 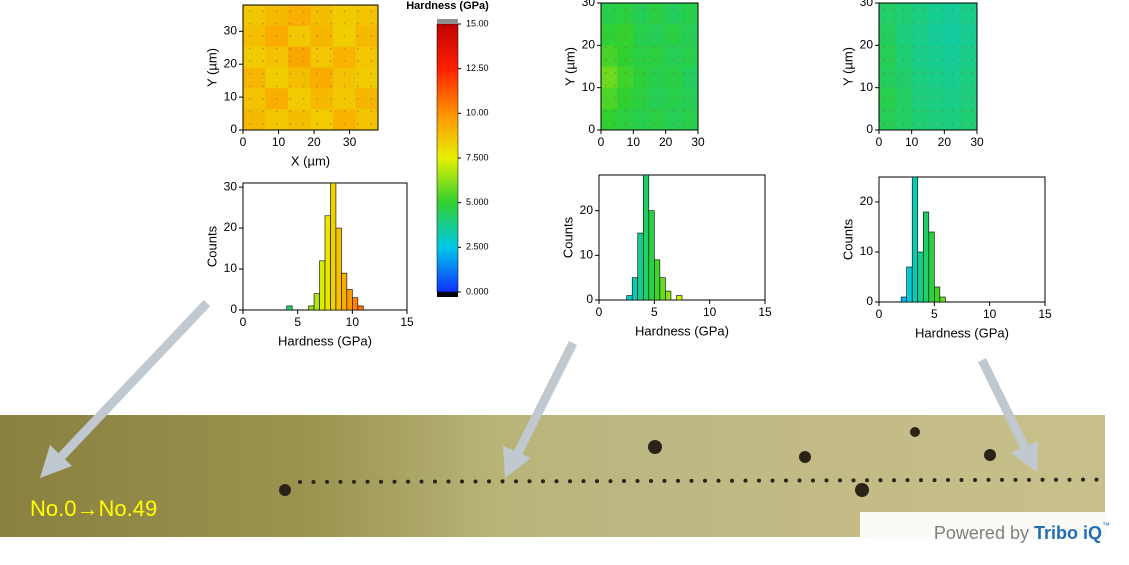 I want to click on y-tick-label: 20, so click(x=589, y=45).